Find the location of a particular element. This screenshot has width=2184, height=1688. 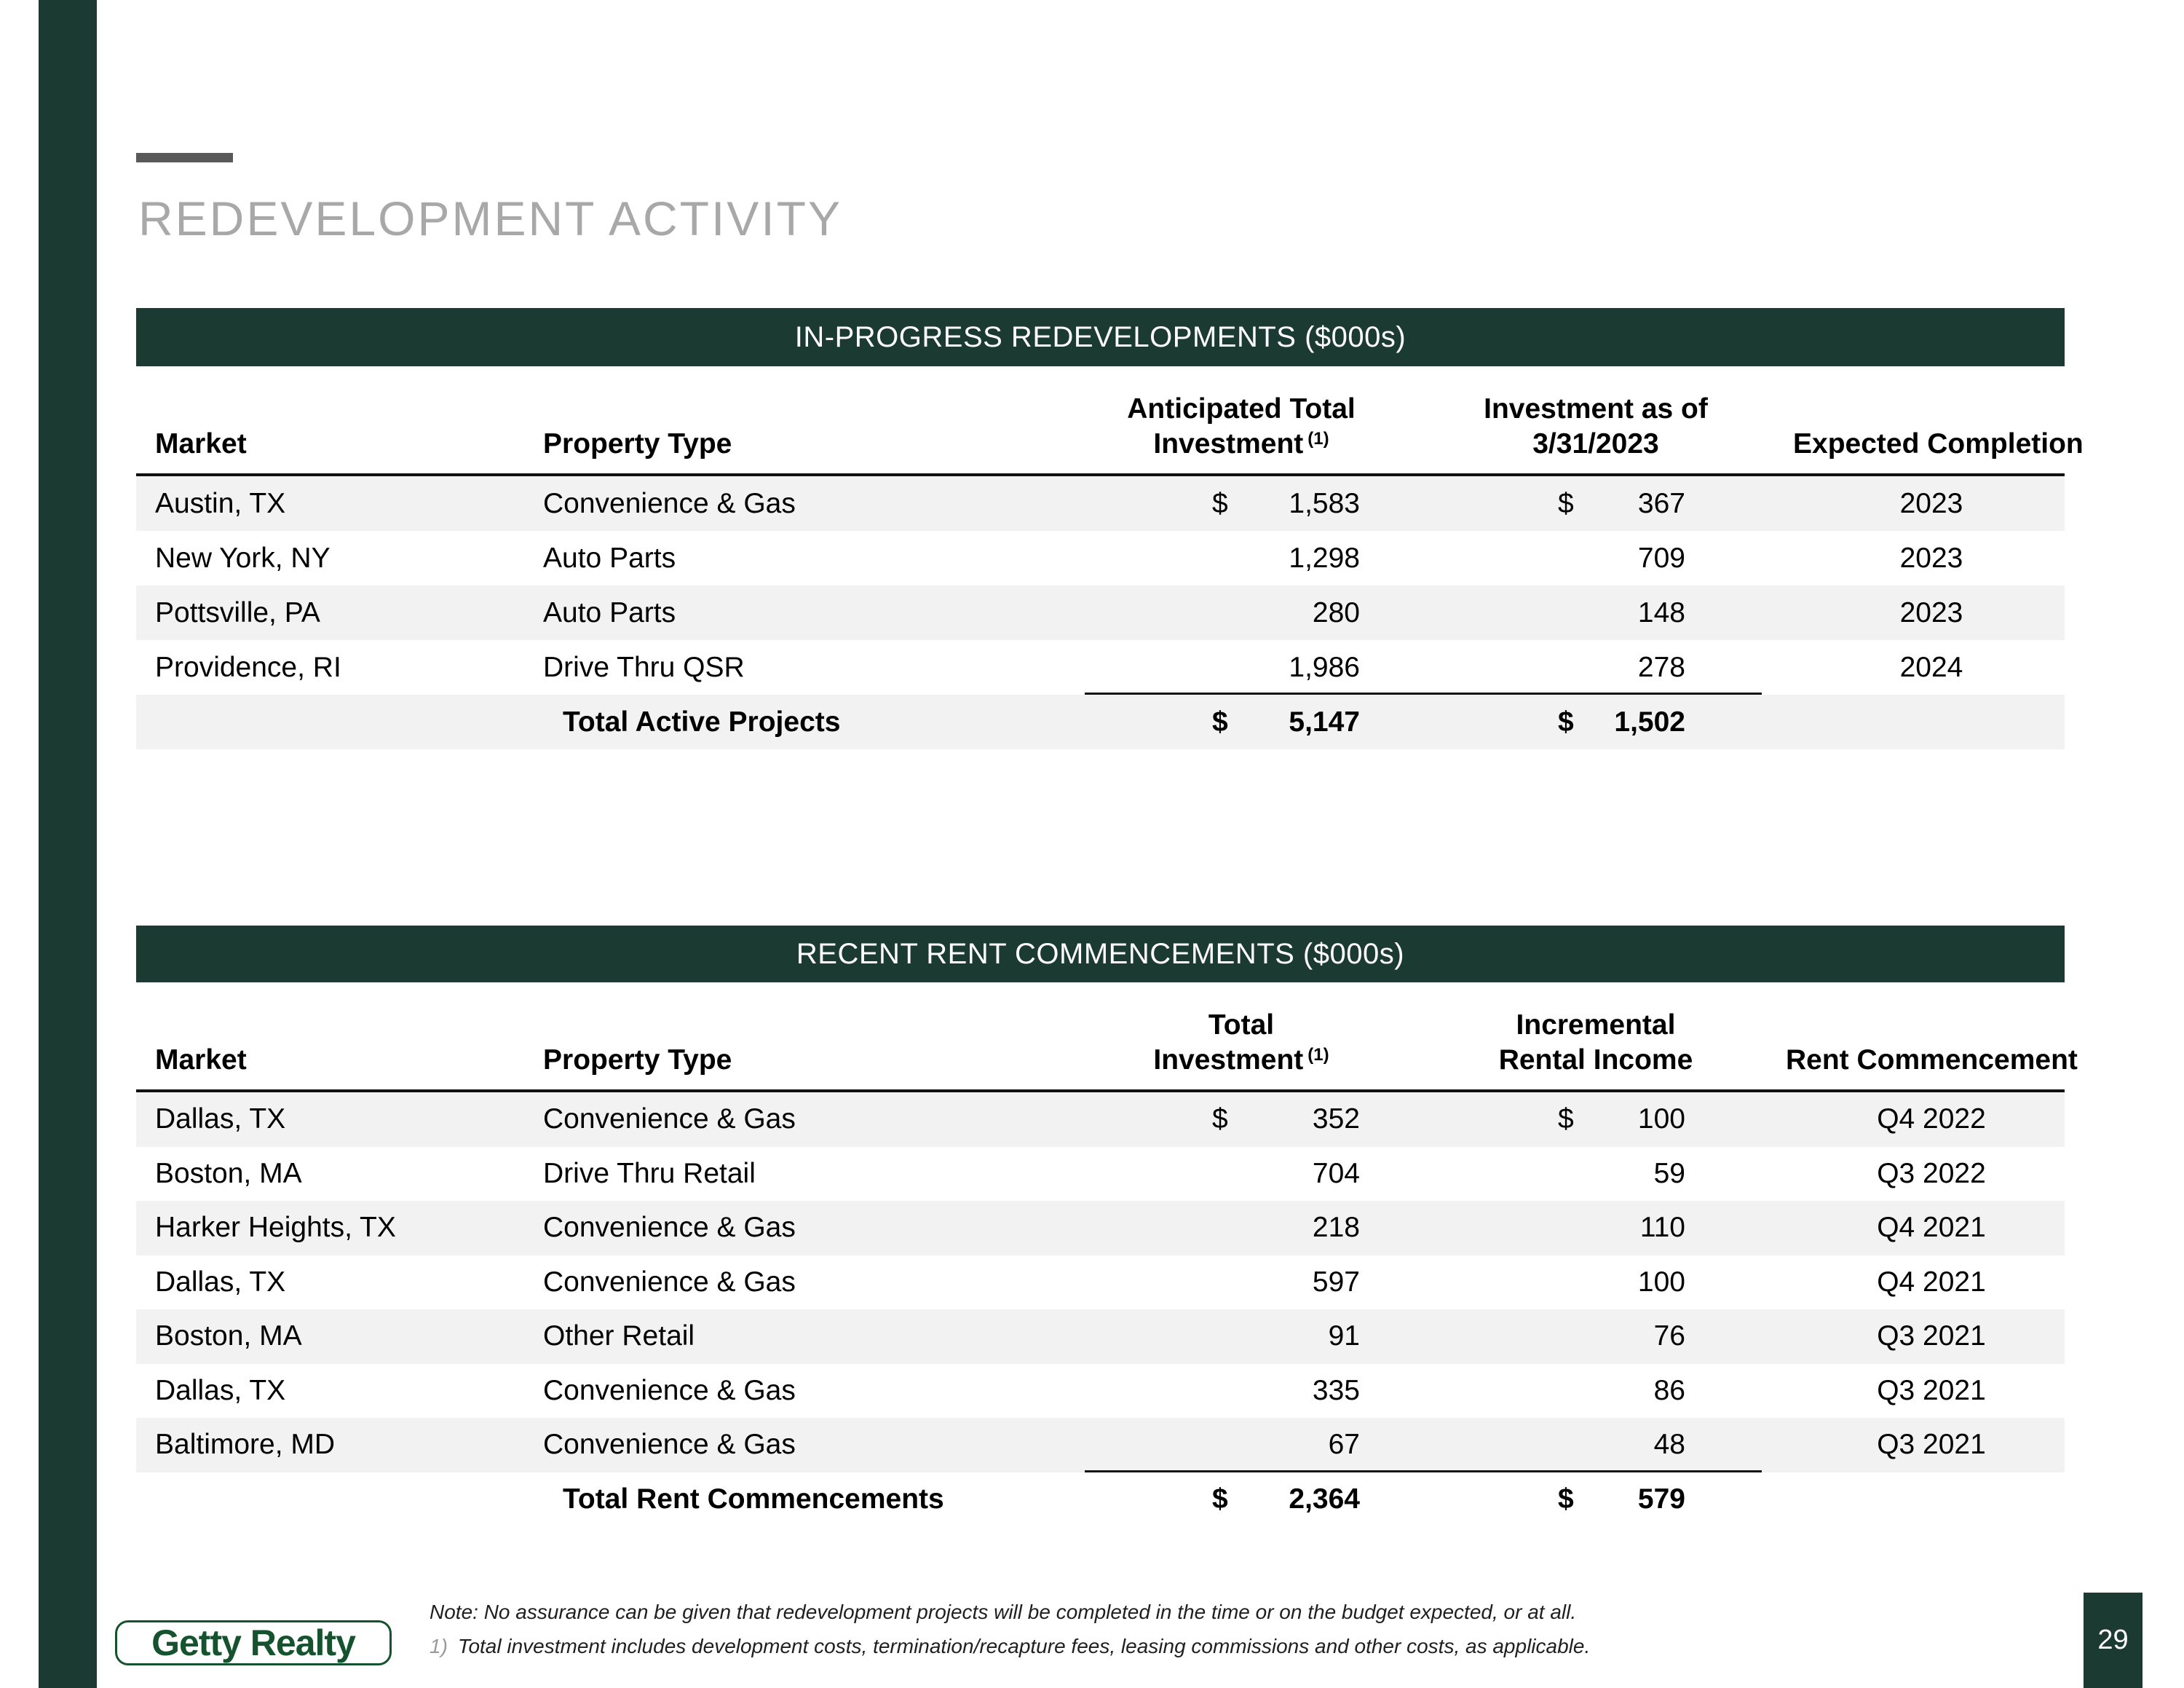

property-type-cell: Other Retail is located at coordinates (619, 1336).